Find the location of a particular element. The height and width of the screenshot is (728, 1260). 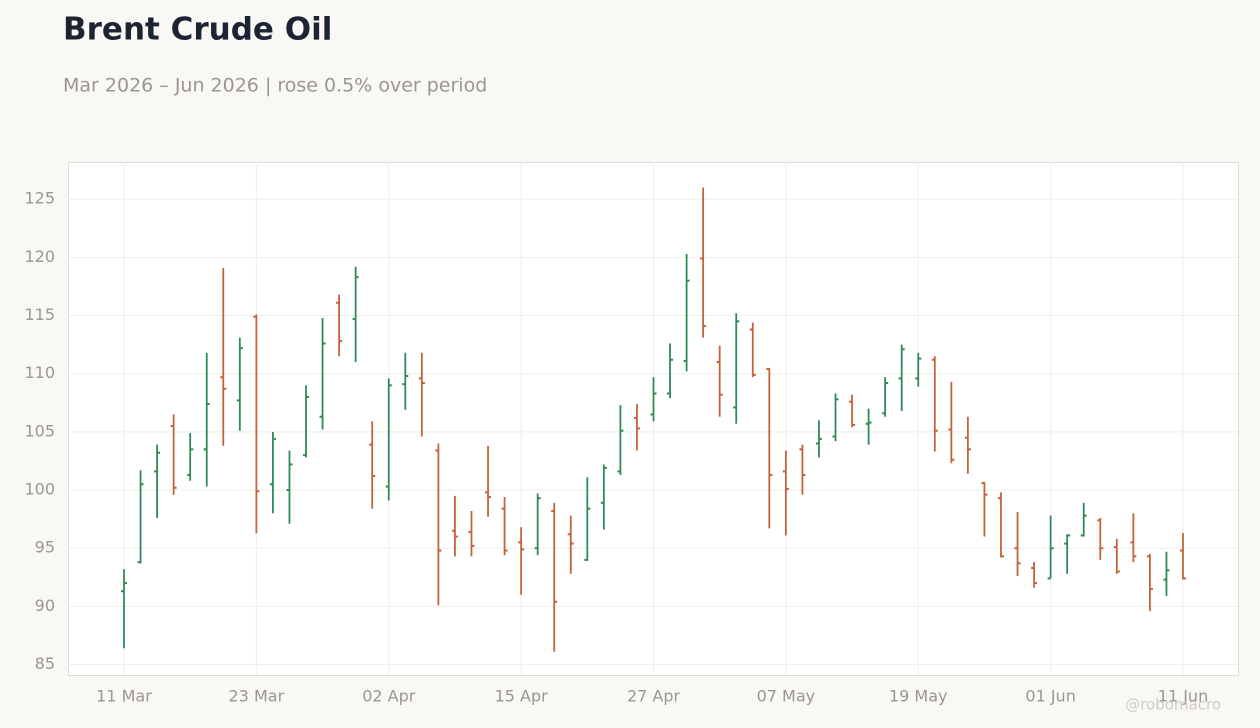

y-tick-label: 105 is located at coordinates (39, 430).